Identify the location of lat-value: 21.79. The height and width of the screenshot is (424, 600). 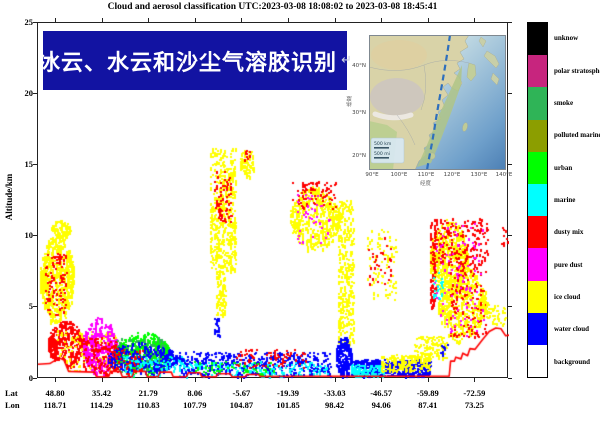
(148, 393).